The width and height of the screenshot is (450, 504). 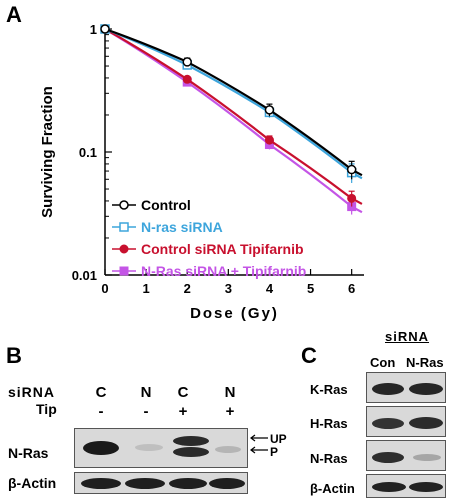 What do you see at coordinates (223, 271) in the screenshot?
I see `legend-label: N-Ras siRNA + Tipifarnib` at bounding box center [223, 271].